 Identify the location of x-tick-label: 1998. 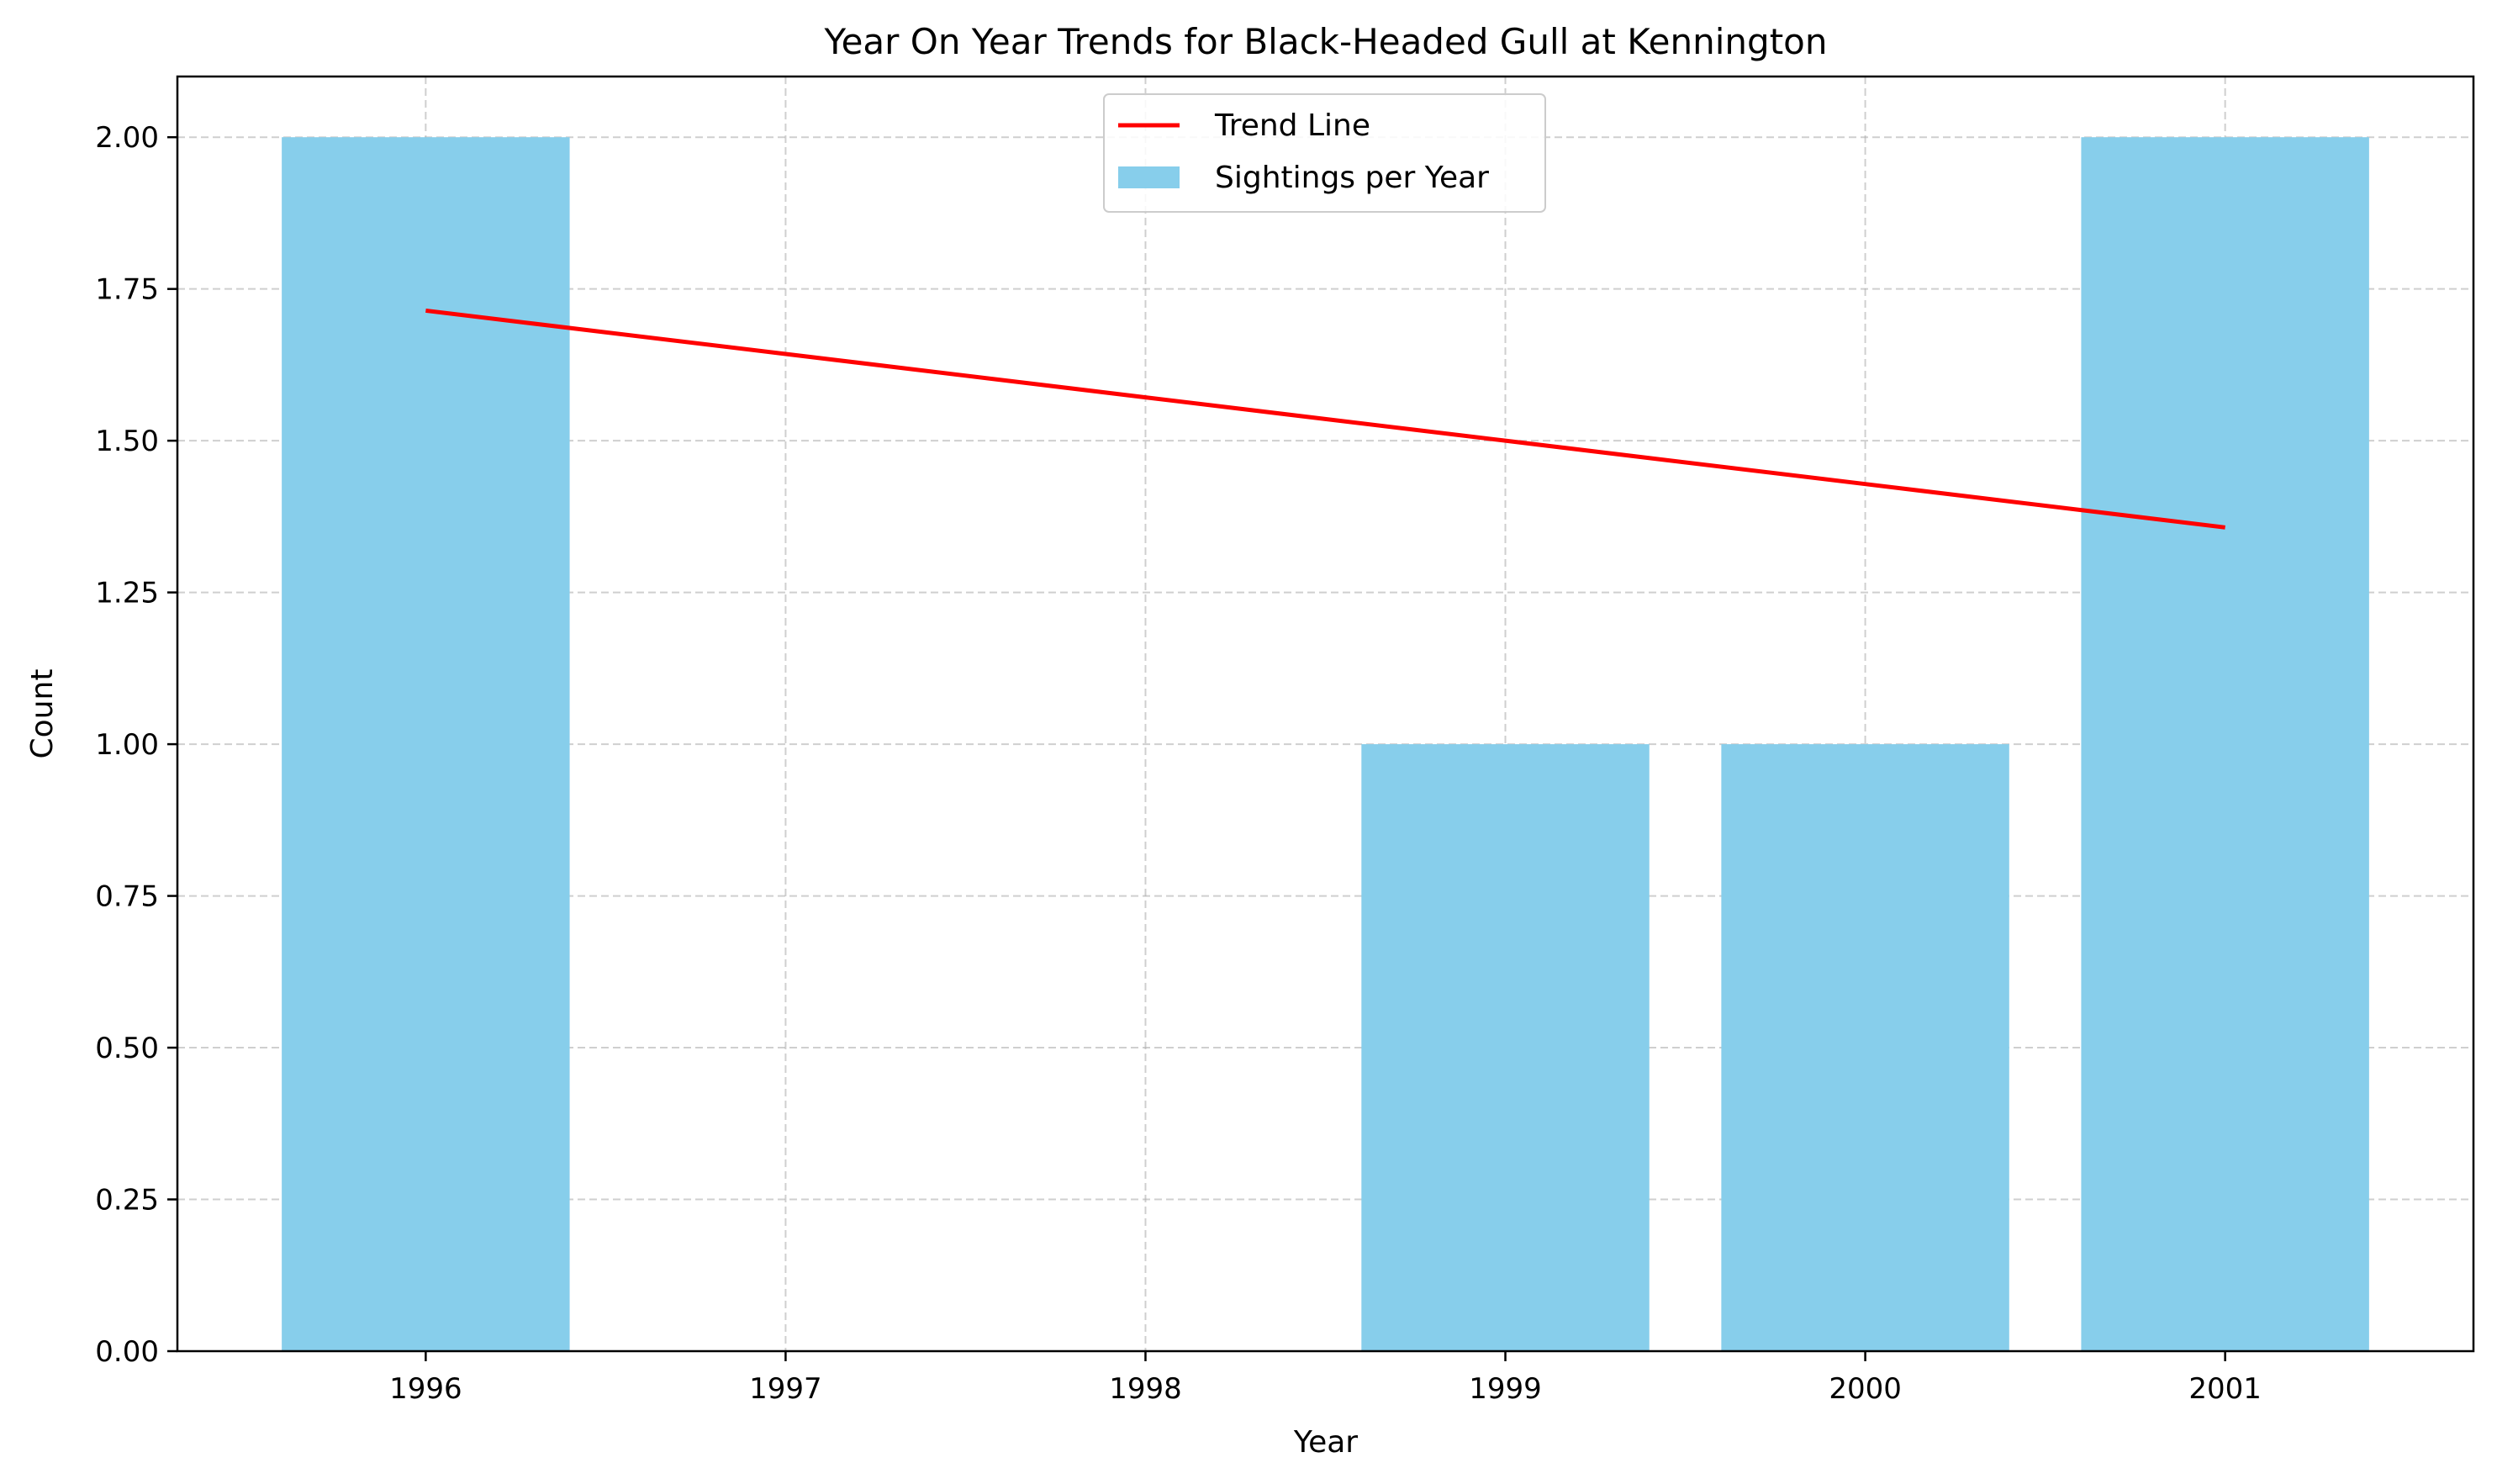
(1145, 1389).